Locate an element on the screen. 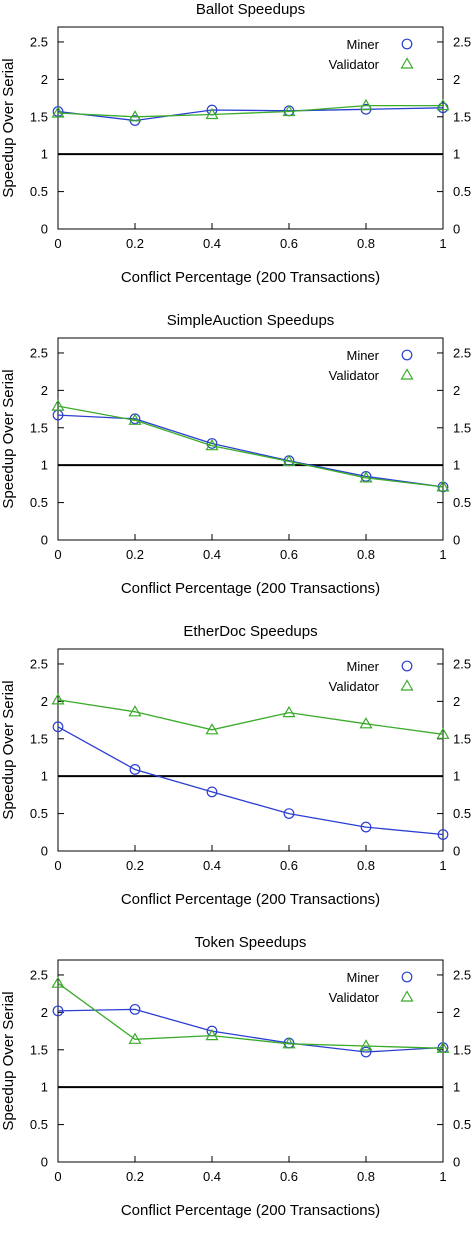 The width and height of the screenshot is (474, 1244). chart-title: SimpleAuction Speedups is located at coordinates (251, 320).